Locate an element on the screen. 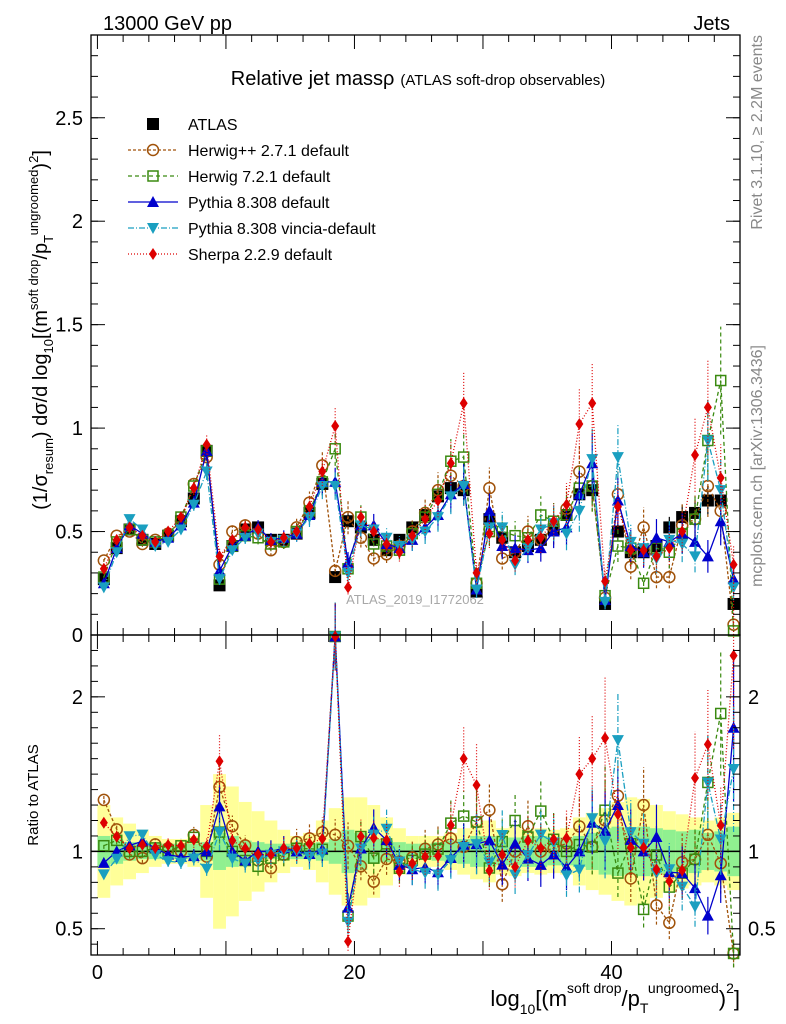  main-y-tick-label: 1 is located at coordinates (77, 429).